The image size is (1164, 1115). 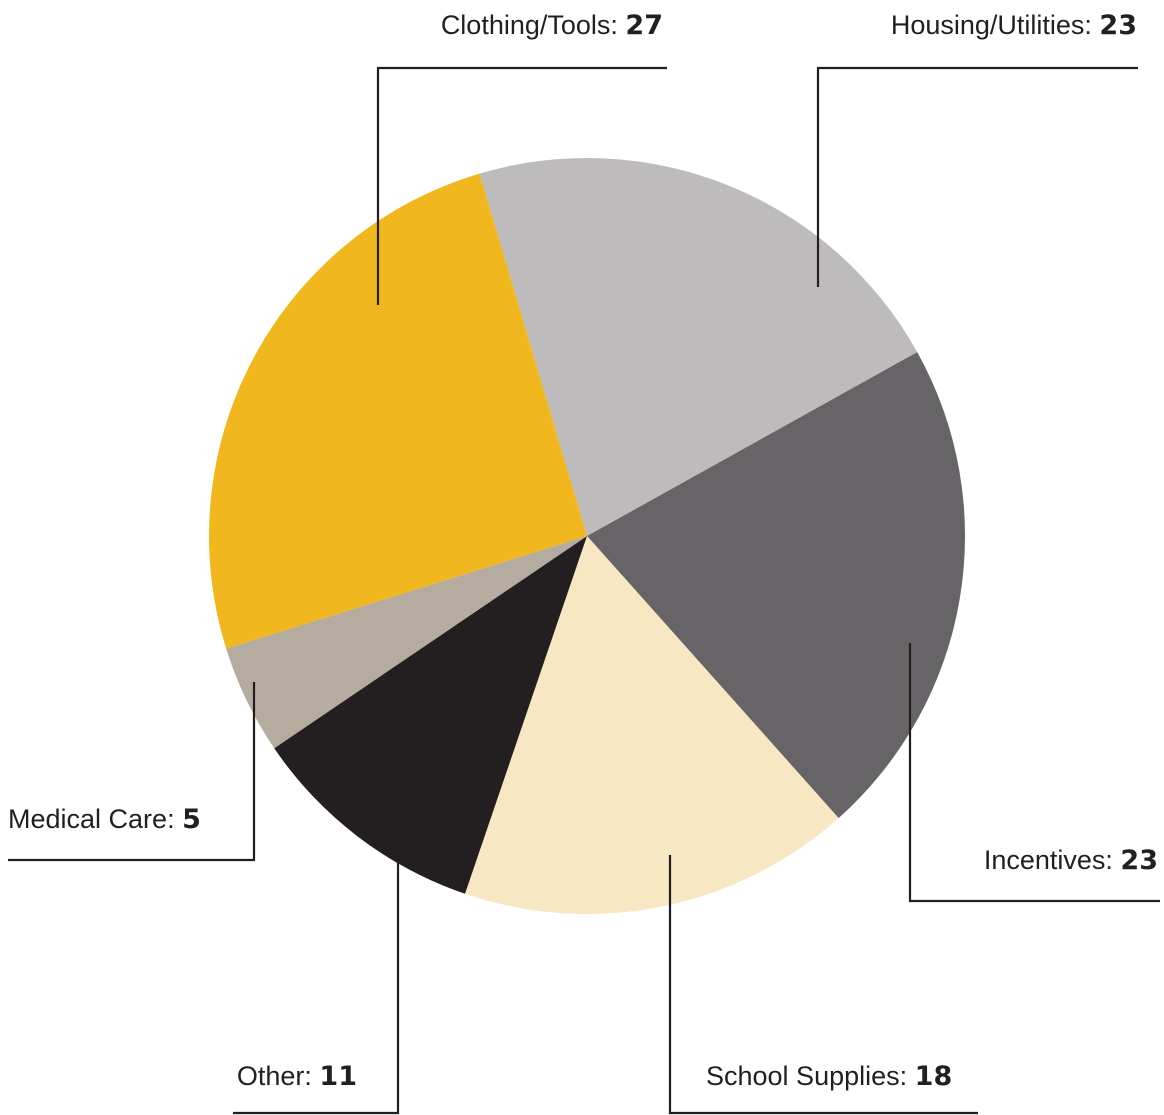 I want to click on leader-line-medical-care, so click(x=132, y=772).